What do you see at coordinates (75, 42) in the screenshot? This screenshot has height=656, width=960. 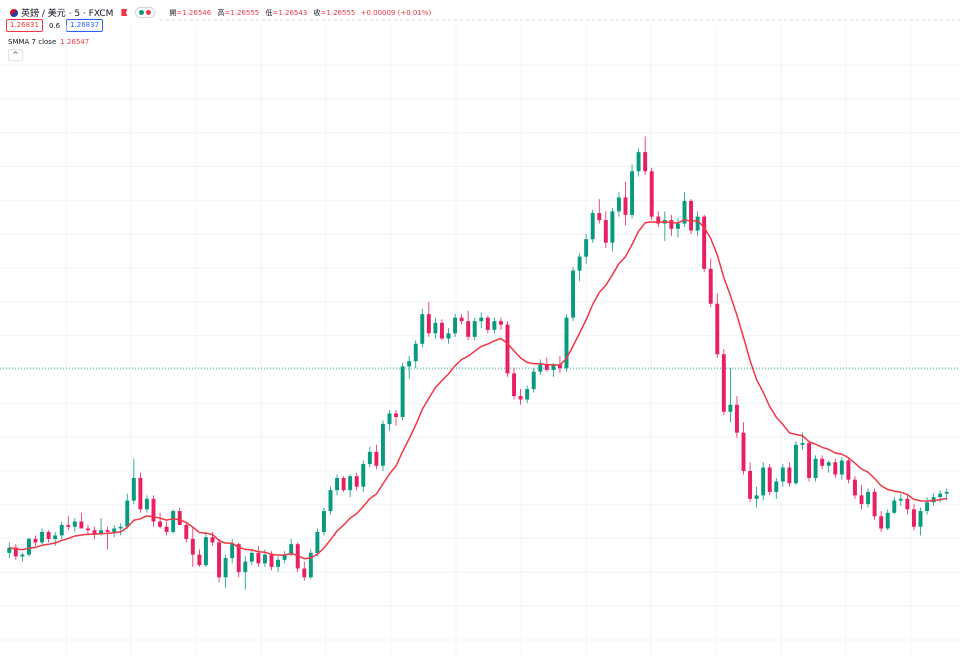 I see `indicator-value: 1.26547` at bounding box center [75, 42].